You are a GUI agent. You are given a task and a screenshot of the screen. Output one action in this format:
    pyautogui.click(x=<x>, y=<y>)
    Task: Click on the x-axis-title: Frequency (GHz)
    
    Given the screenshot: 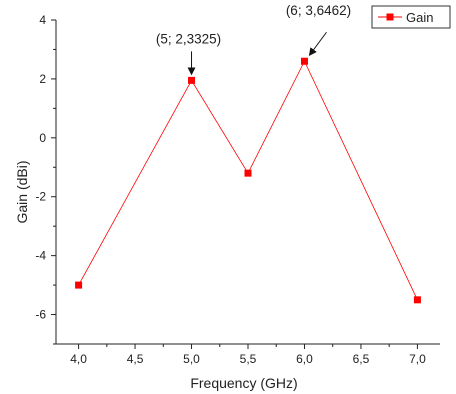 What is the action you would take?
    pyautogui.click(x=243, y=383)
    